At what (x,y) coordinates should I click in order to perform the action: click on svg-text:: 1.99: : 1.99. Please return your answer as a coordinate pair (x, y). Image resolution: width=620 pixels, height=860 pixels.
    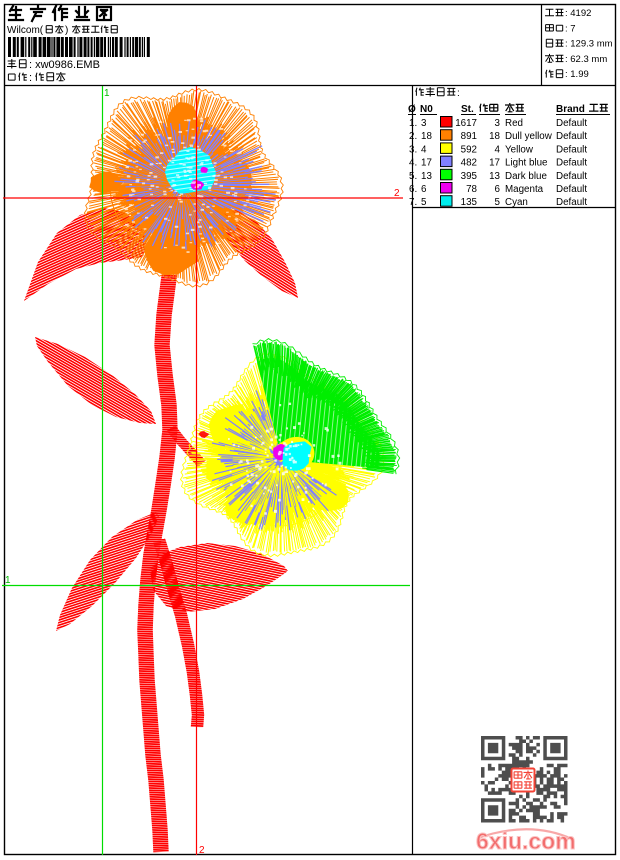
    Looking at the image, I should click on (577, 74).